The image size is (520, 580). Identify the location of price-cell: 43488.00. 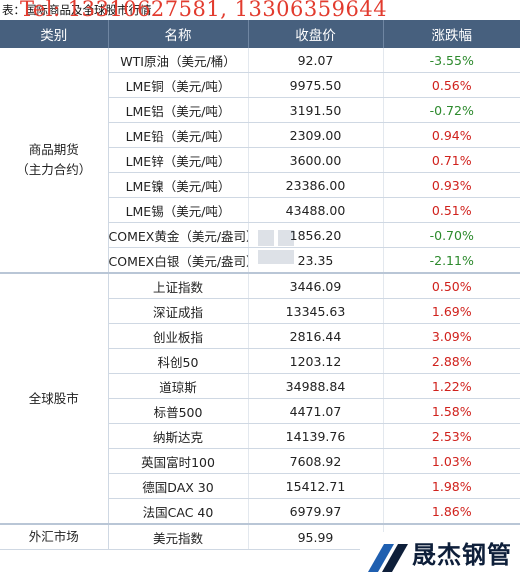
(316, 210).